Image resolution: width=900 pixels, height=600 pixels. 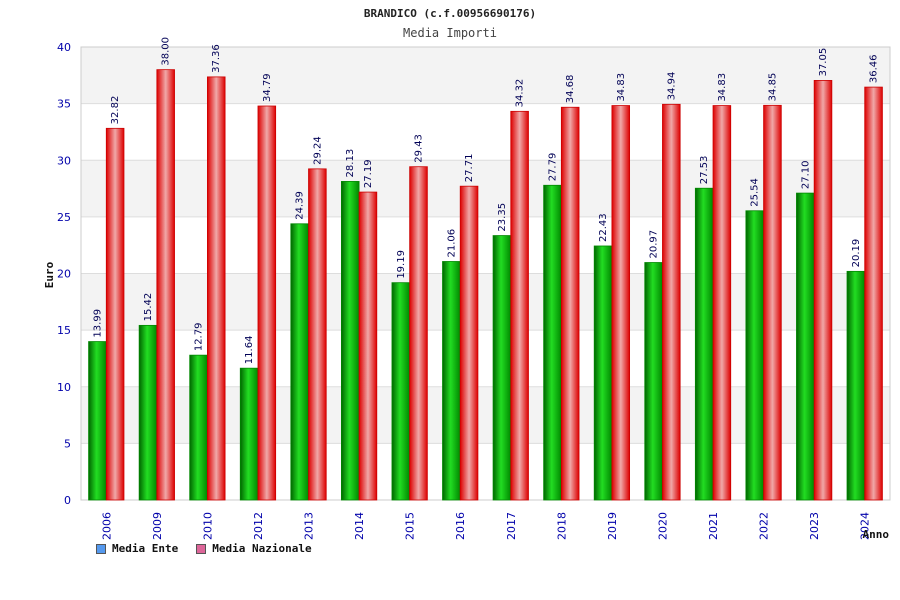 What do you see at coordinates (49, 274) in the screenshot?
I see `y-axis-label: Euro` at bounding box center [49, 274].